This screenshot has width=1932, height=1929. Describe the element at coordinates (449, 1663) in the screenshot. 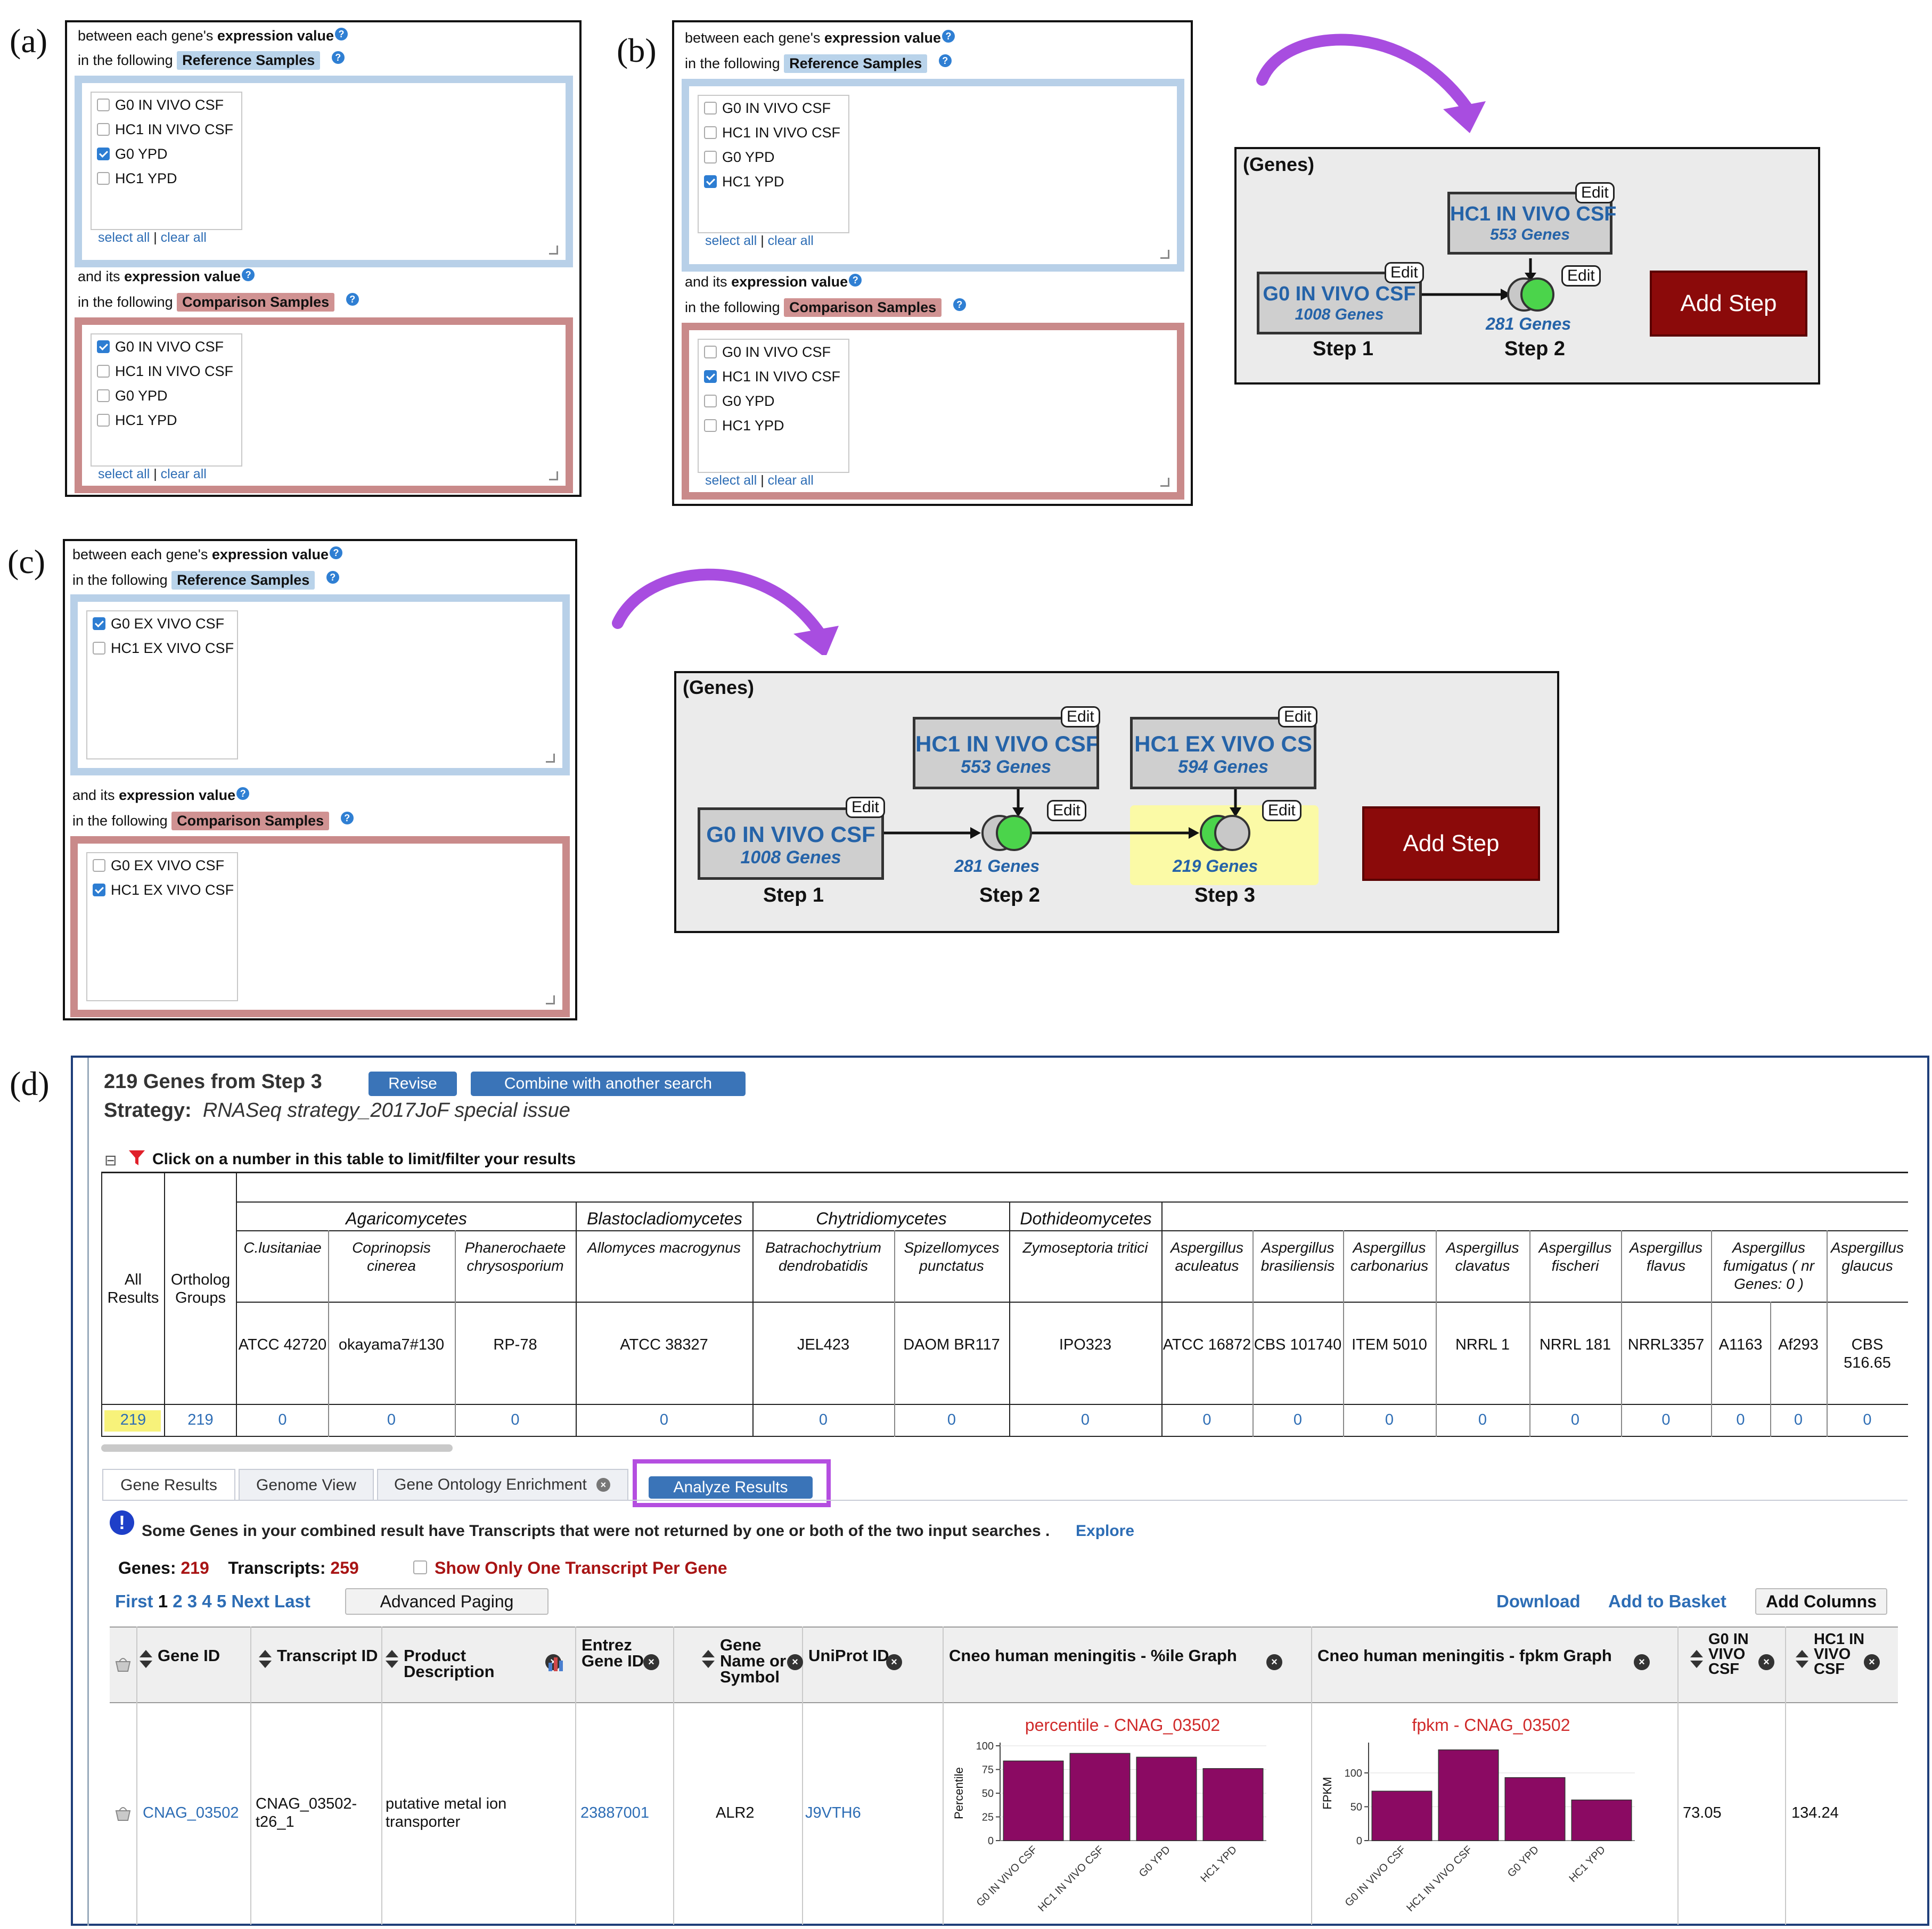

I see `column-header: Product Description` at that location.